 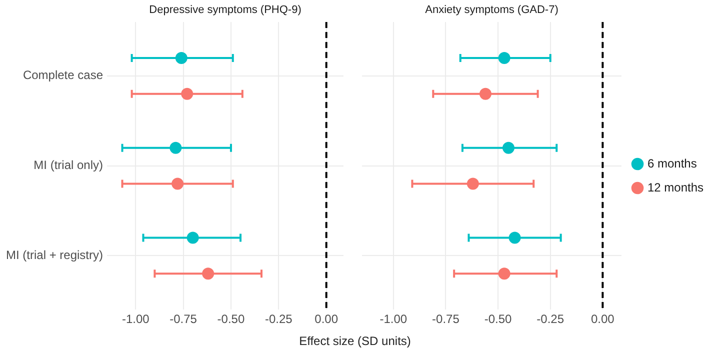 I want to click on chart-title: Depressive symptoms (PHQ-9), so click(x=225, y=10).